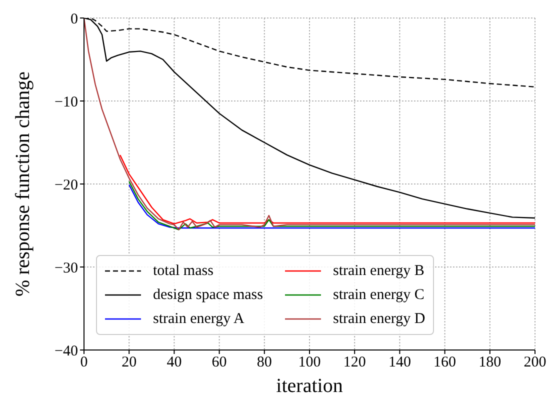  Describe the element at coordinates (264, 362) in the screenshot. I see `x-tick-label: 80` at that location.